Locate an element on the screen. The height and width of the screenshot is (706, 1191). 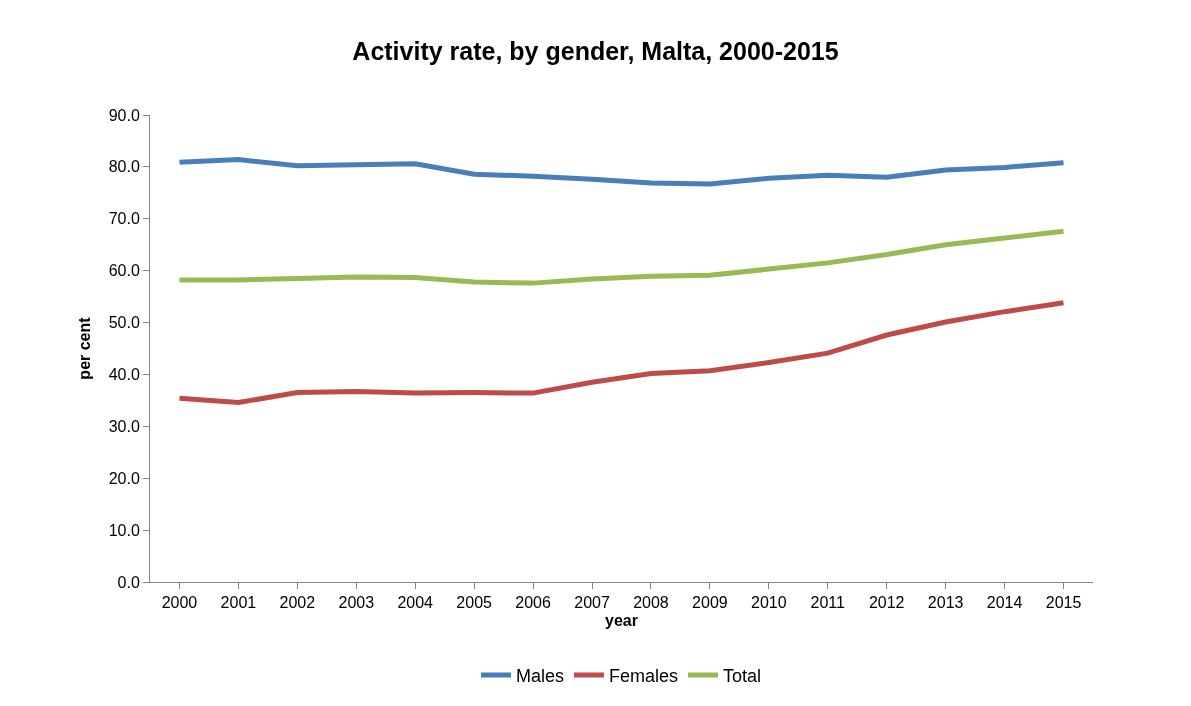
chart-title: Activity rate, by gender, Malta, 2000-2015 is located at coordinates (595, 50).